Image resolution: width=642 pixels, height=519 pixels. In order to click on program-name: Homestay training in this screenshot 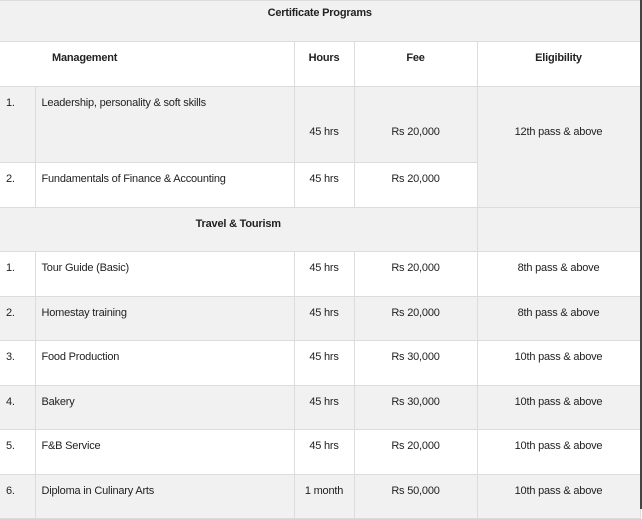, I will do `click(164, 318)`.